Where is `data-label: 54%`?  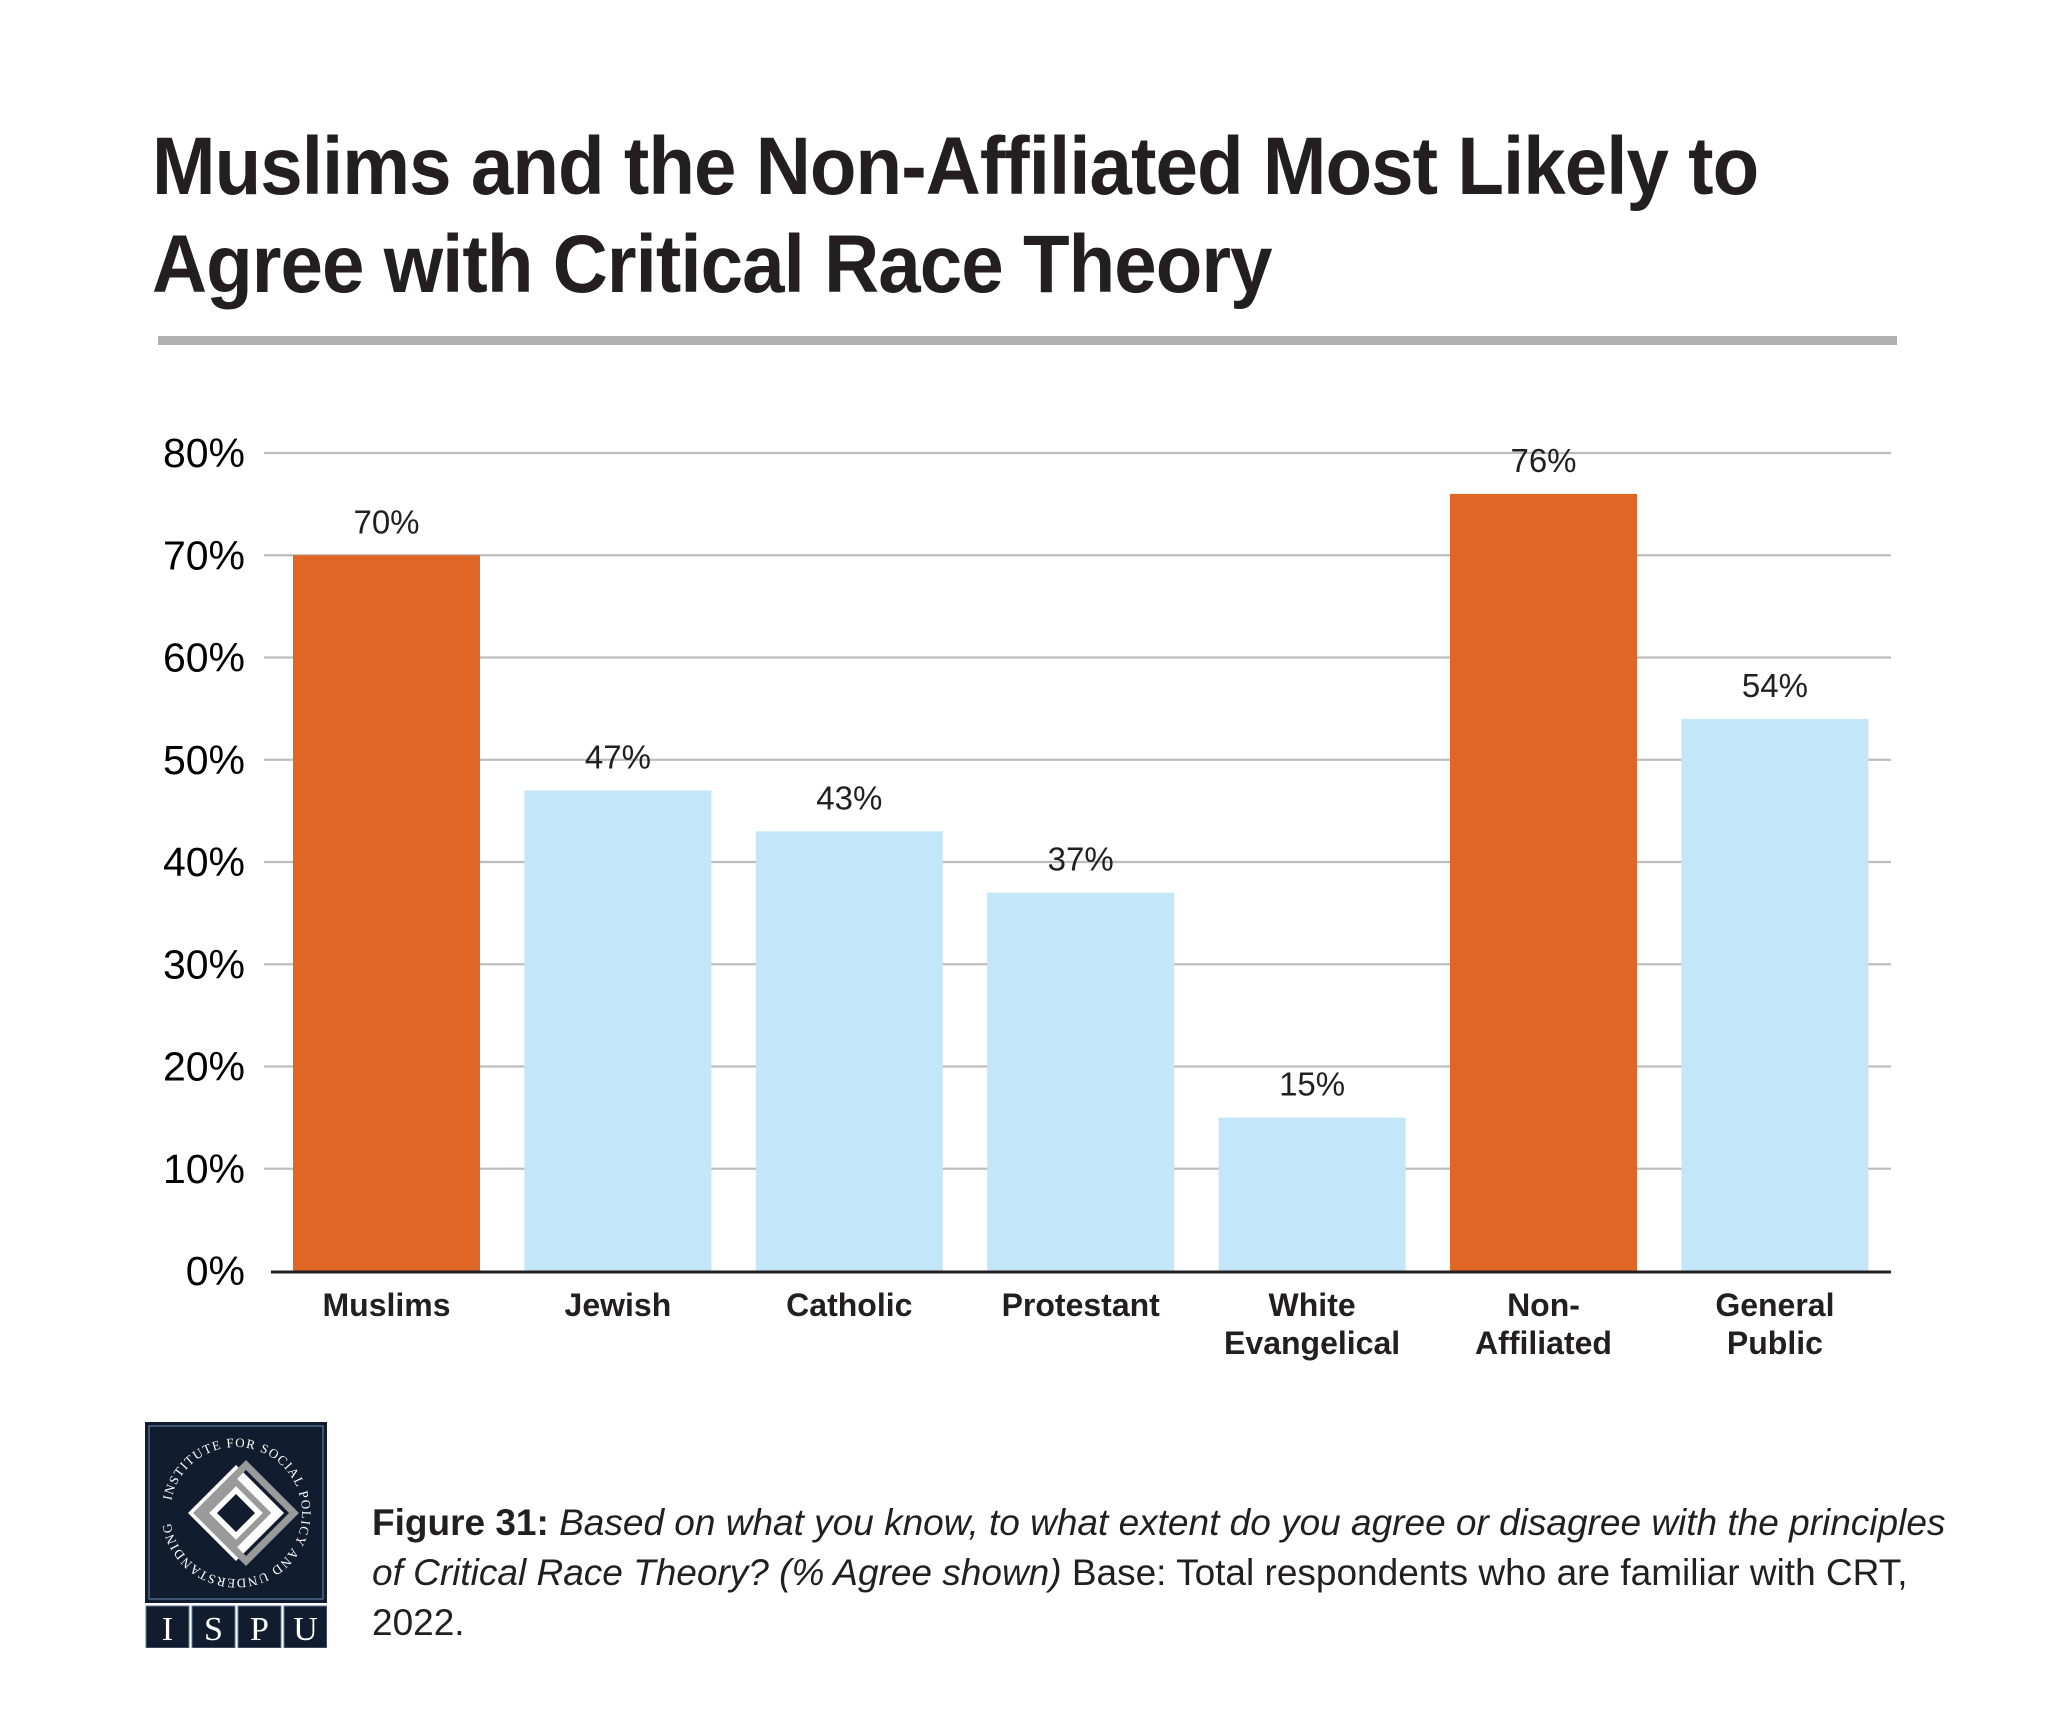 data-label: 54% is located at coordinates (1775, 685).